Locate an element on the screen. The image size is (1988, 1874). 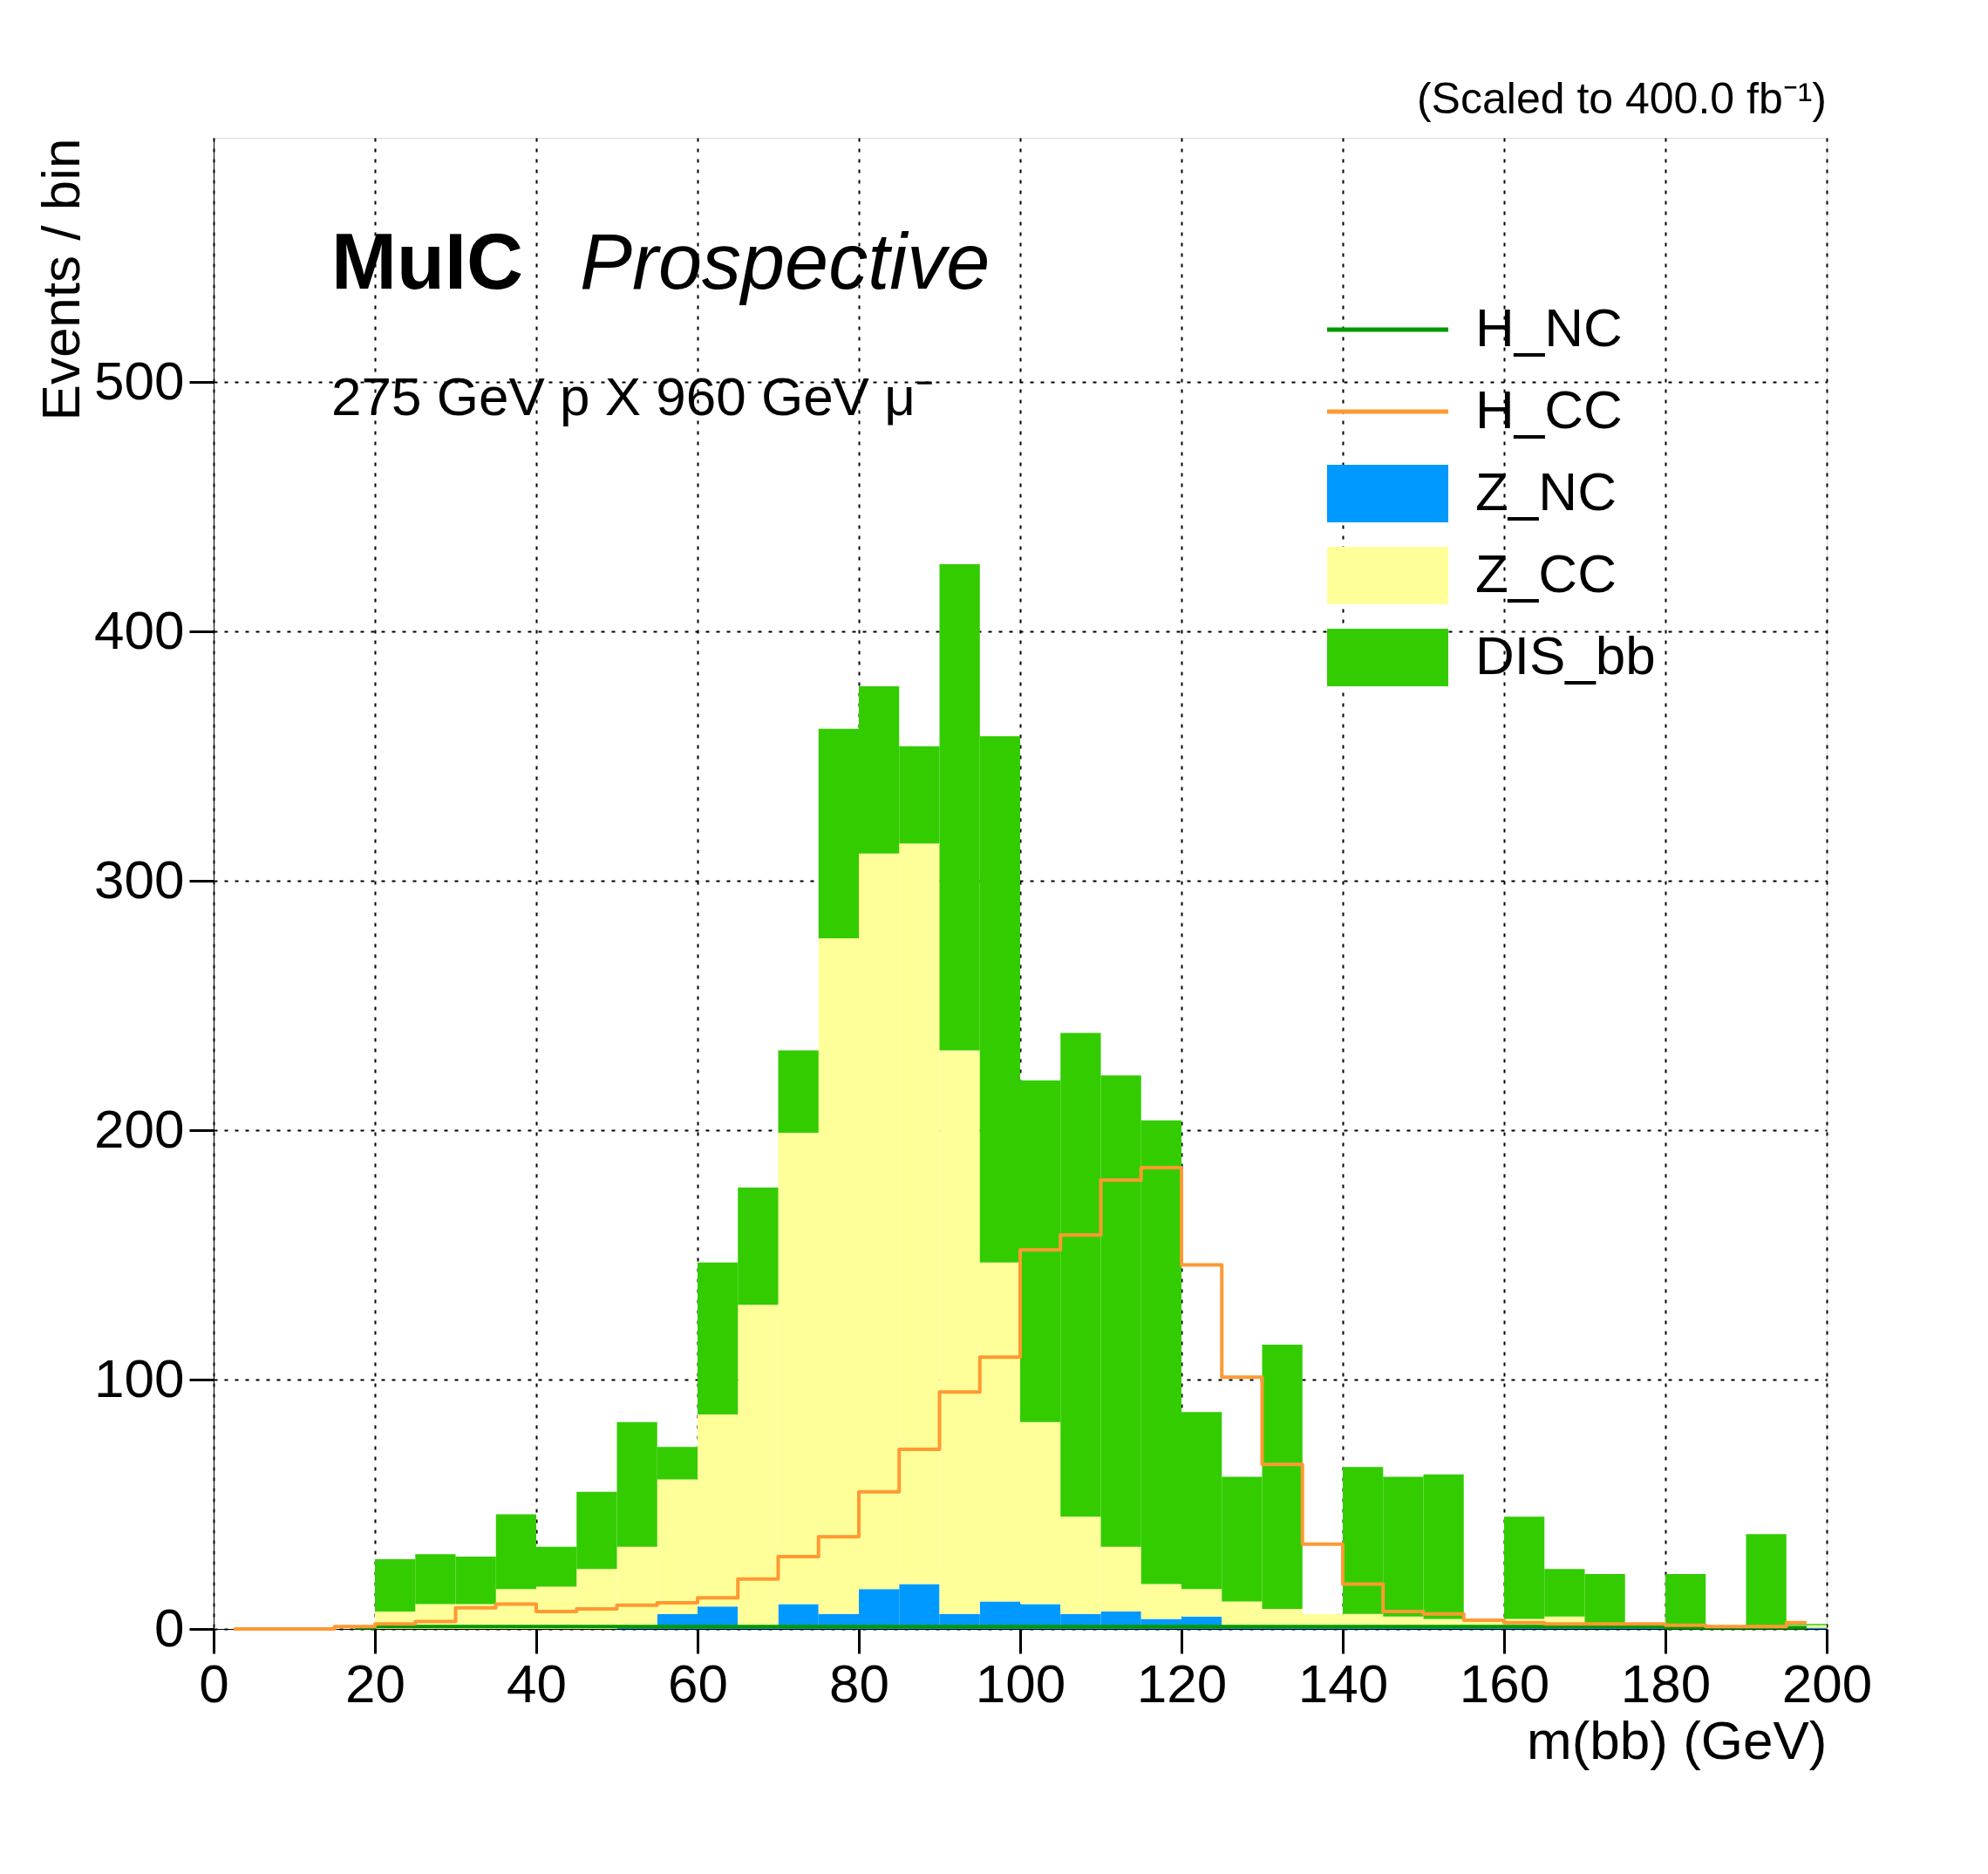
x-tick-label: 120 is located at coordinates (1182, 1683).